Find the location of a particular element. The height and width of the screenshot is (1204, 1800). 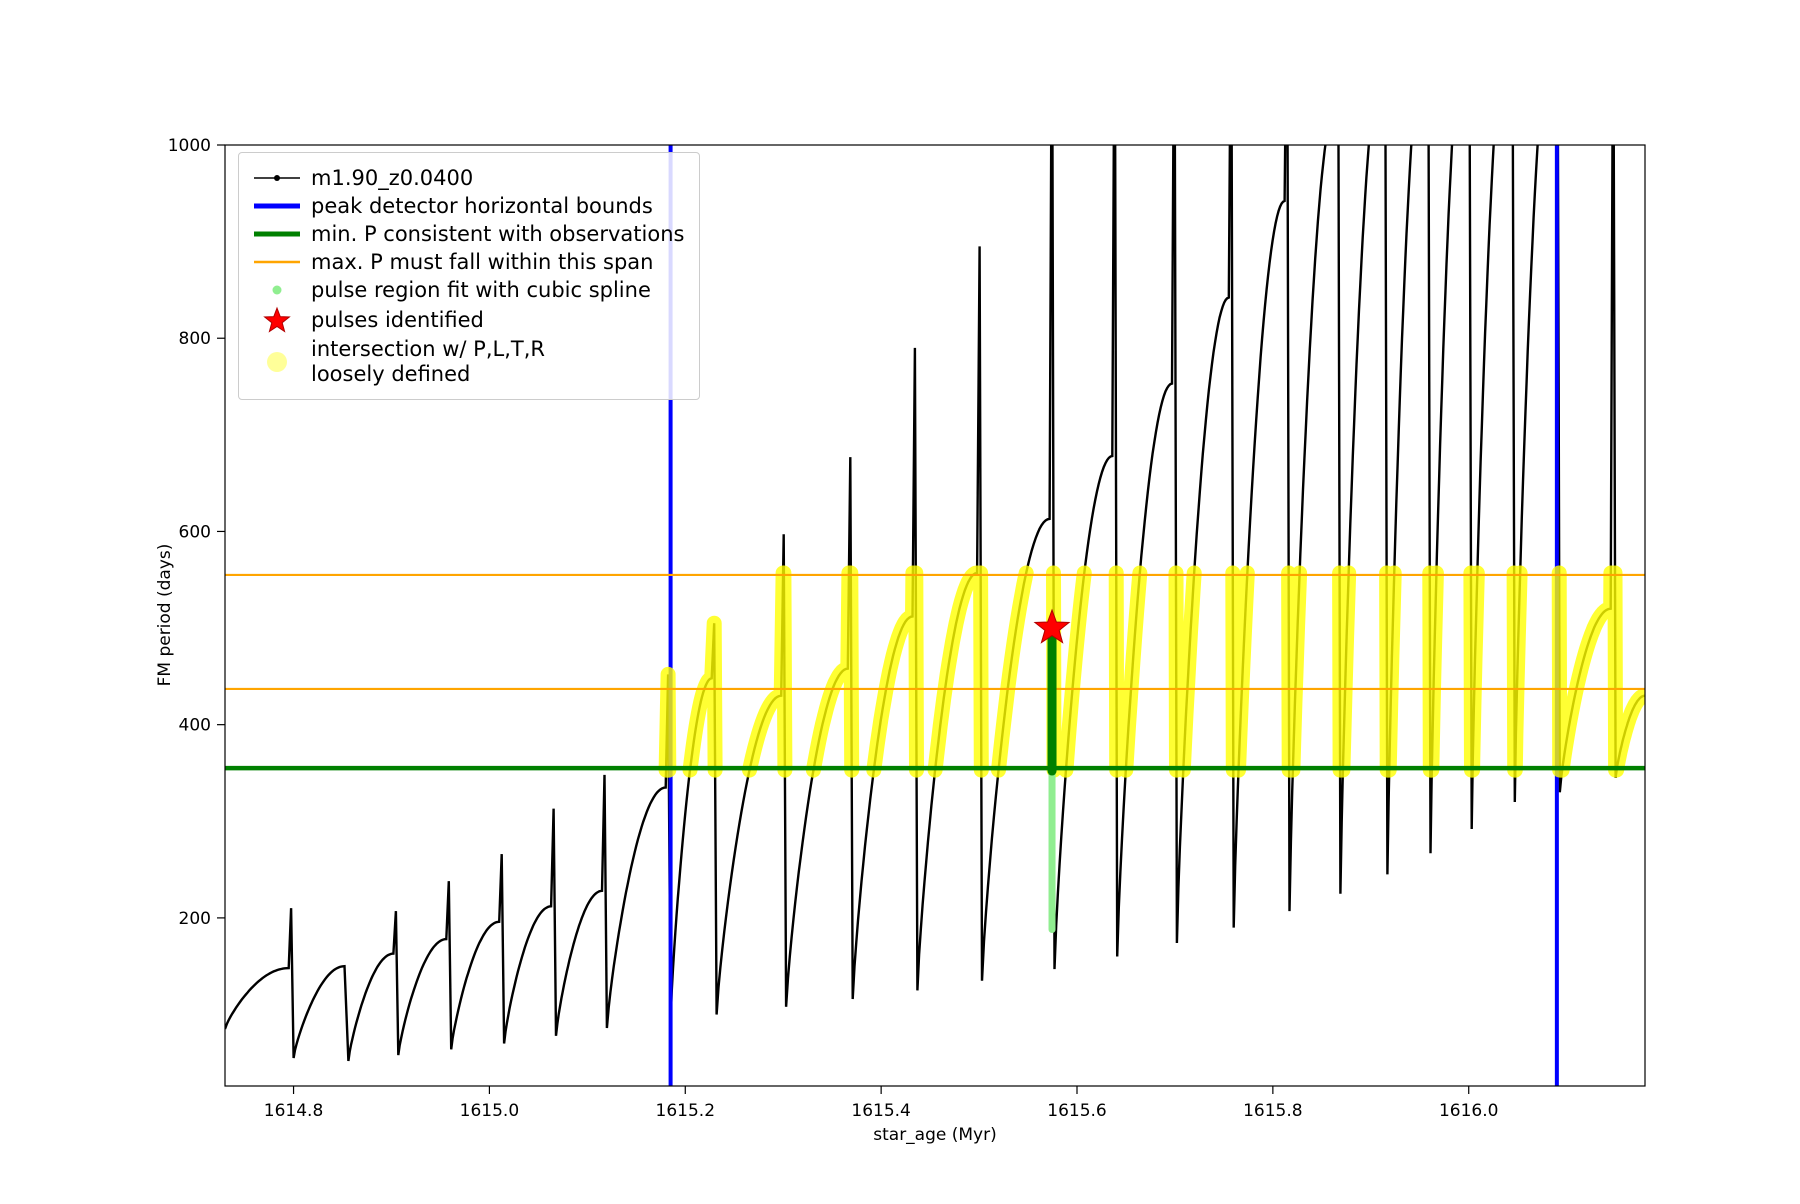

legend-label: intersection w/ P,L,T,R loosely defined is located at coordinates (428, 361).